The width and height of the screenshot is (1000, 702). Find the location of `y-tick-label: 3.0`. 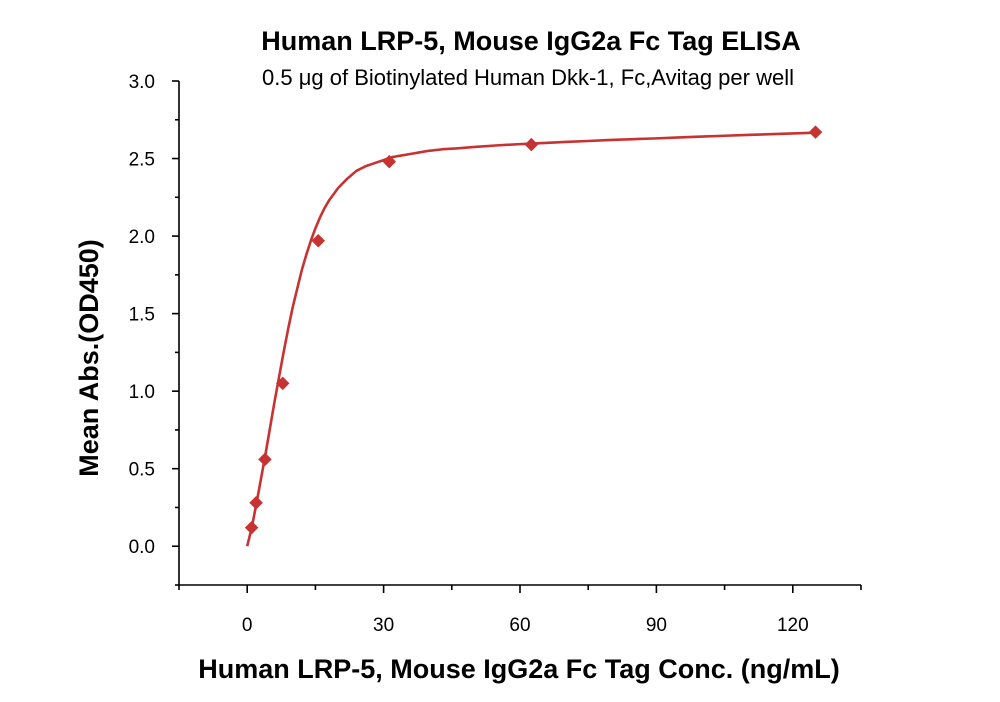

y-tick-label: 3.0 is located at coordinates (142, 82).